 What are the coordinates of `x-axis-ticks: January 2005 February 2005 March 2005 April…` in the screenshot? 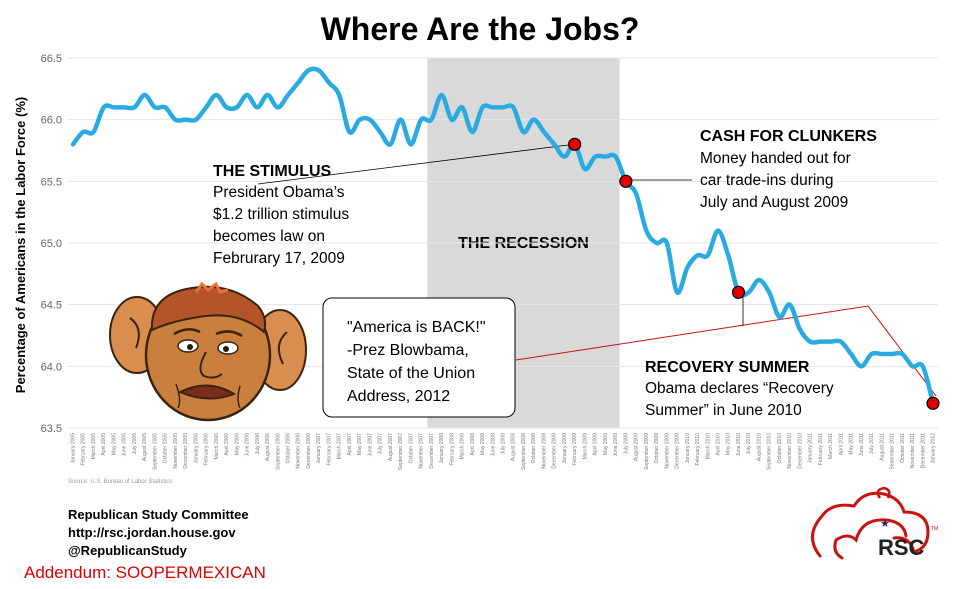 It's located at (504, 451).